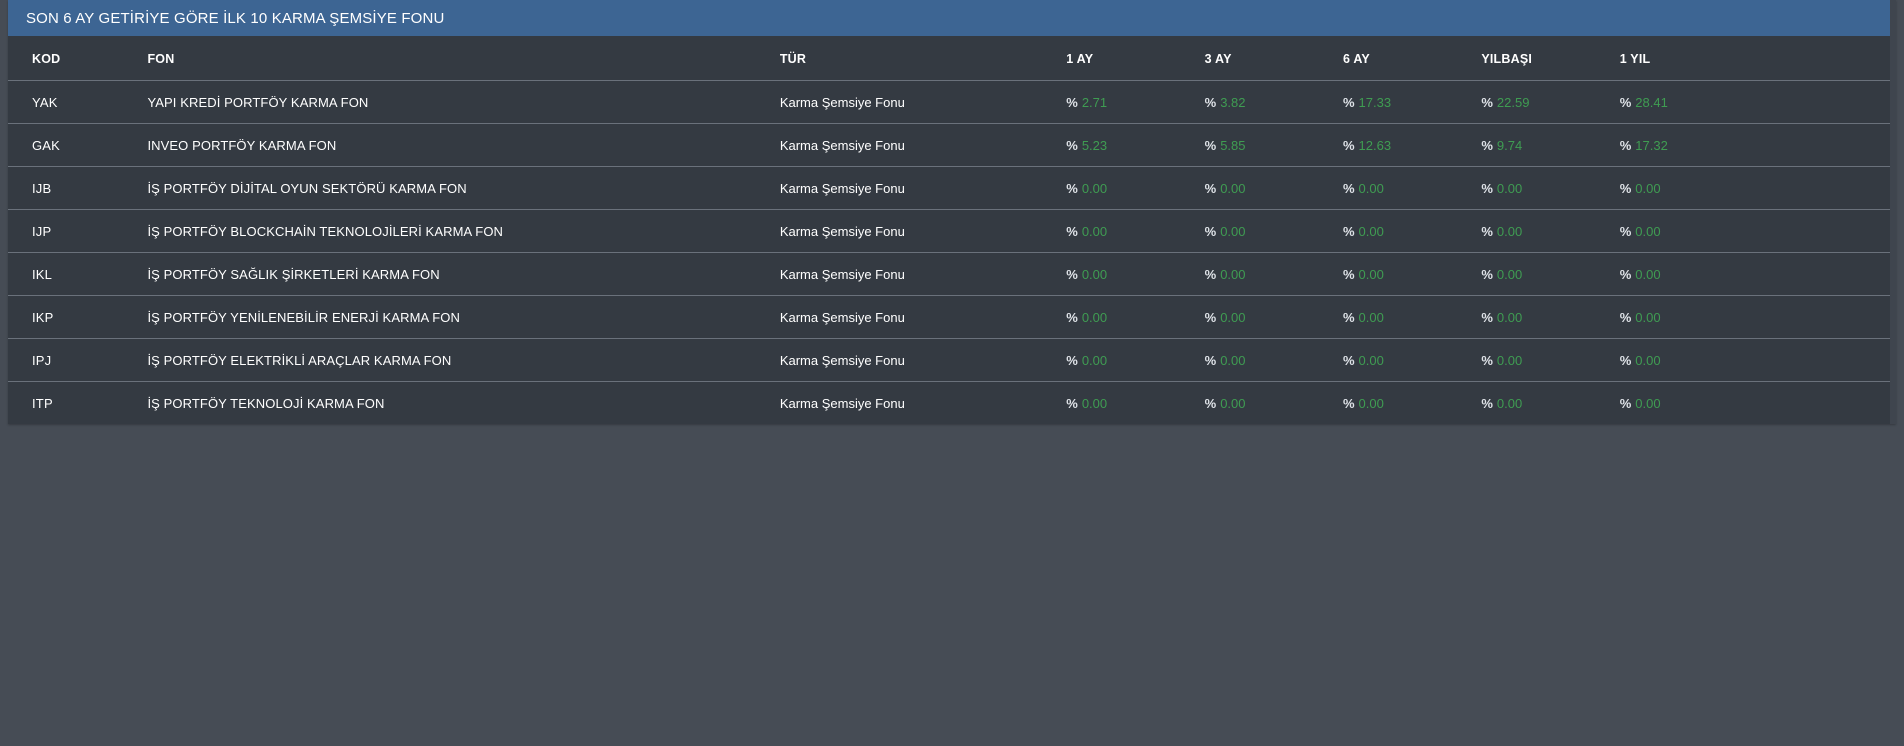 The width and height of the screenshot is (1904, 746). What do you see at coordinates (923, 58) in the screenshot?
I see `column-header-tur: TÜR` at bounding box center [923, 58].